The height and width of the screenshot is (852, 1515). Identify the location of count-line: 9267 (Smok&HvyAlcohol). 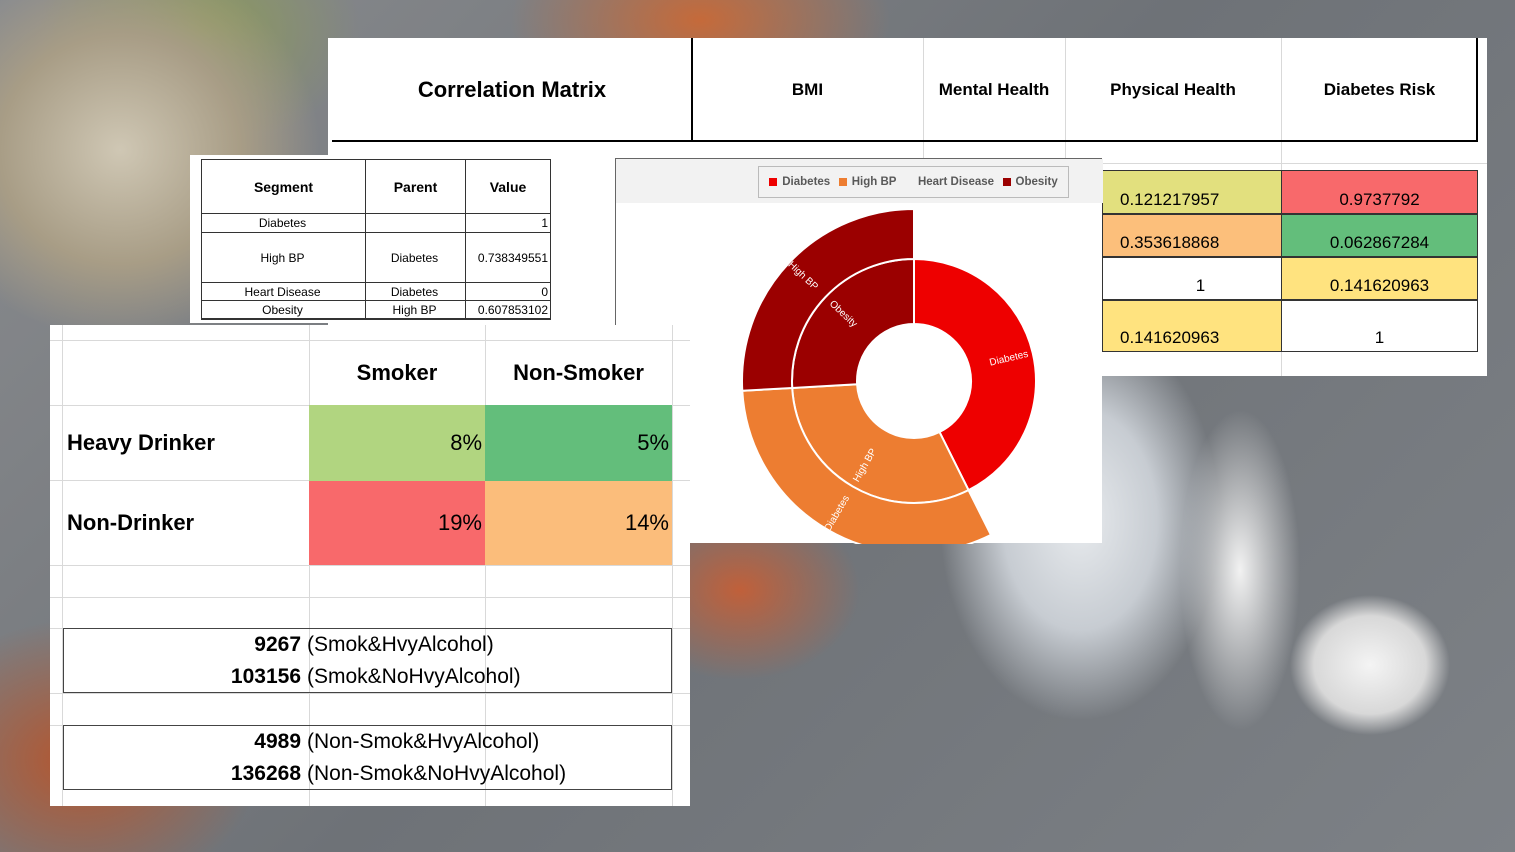
(367, 645).